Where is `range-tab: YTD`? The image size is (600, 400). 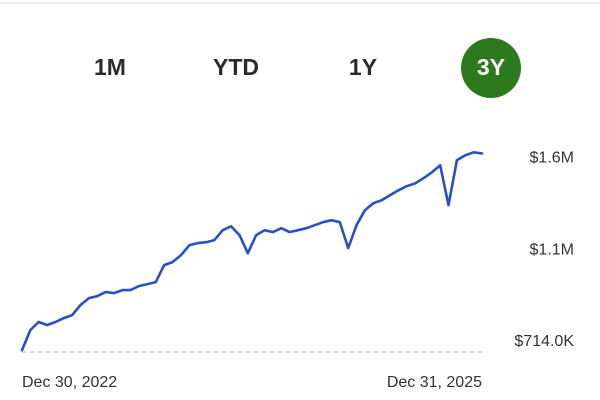 range-tab: YTD is located at coordinates (236, 67).